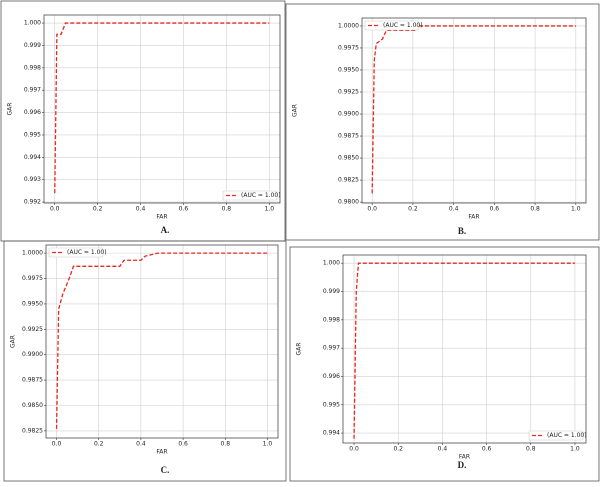 The width and height of the screenshot is (600, 487). What do you see at coordinates (32, 179) in the screenshot?
I see `y-tick-label: 0.993` at bounding box center [32, 179].